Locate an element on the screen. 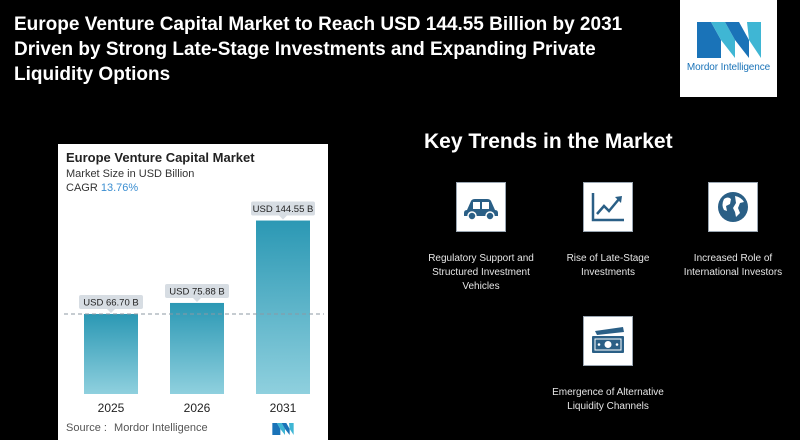 The height and width of the screenshot is (440, 800). x-tick-label: 2025 is located at coordinates (111, 408).